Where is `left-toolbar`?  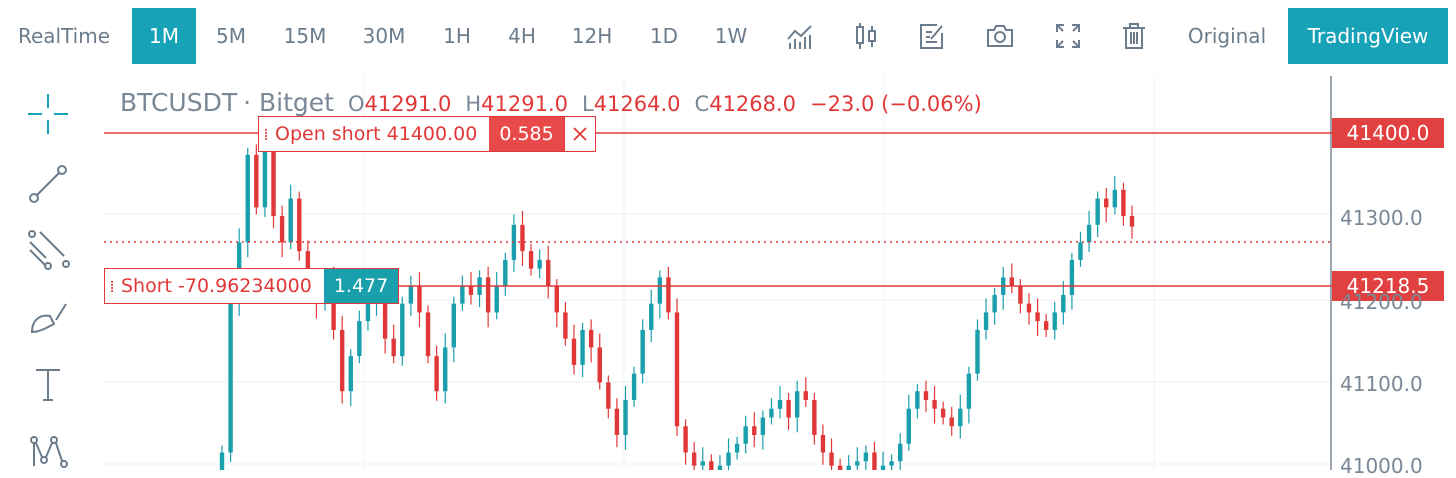 left-toolbar is located at coordinates (50, 273).